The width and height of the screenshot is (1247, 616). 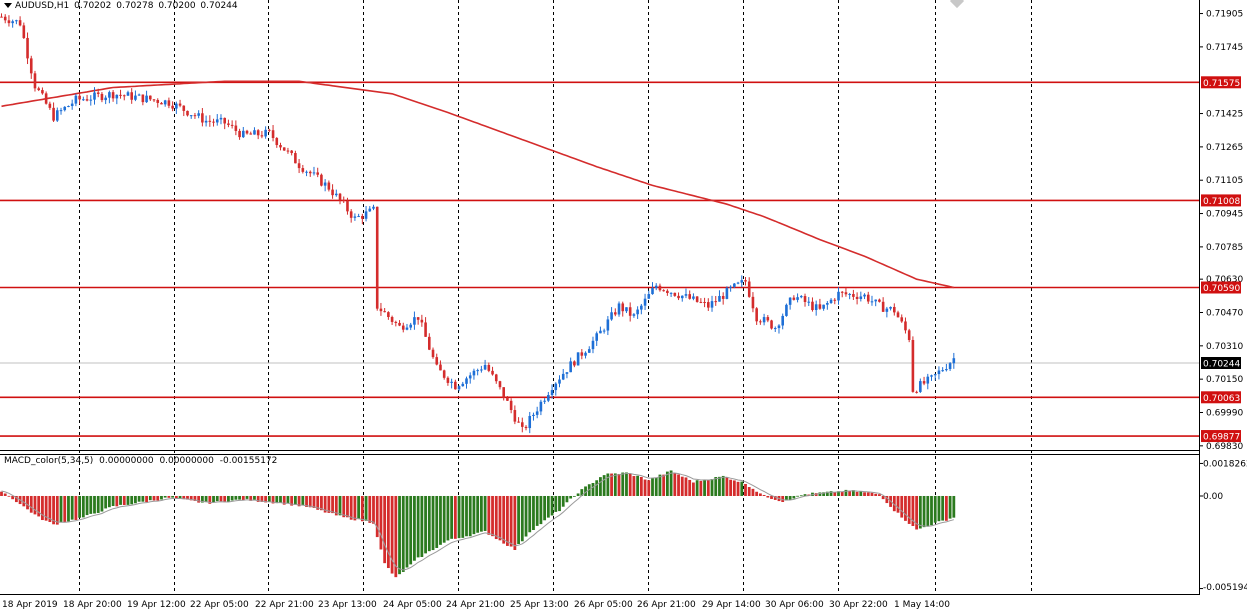 I want to click on dropdown-triangle-icon, so click(x=8, y=5).